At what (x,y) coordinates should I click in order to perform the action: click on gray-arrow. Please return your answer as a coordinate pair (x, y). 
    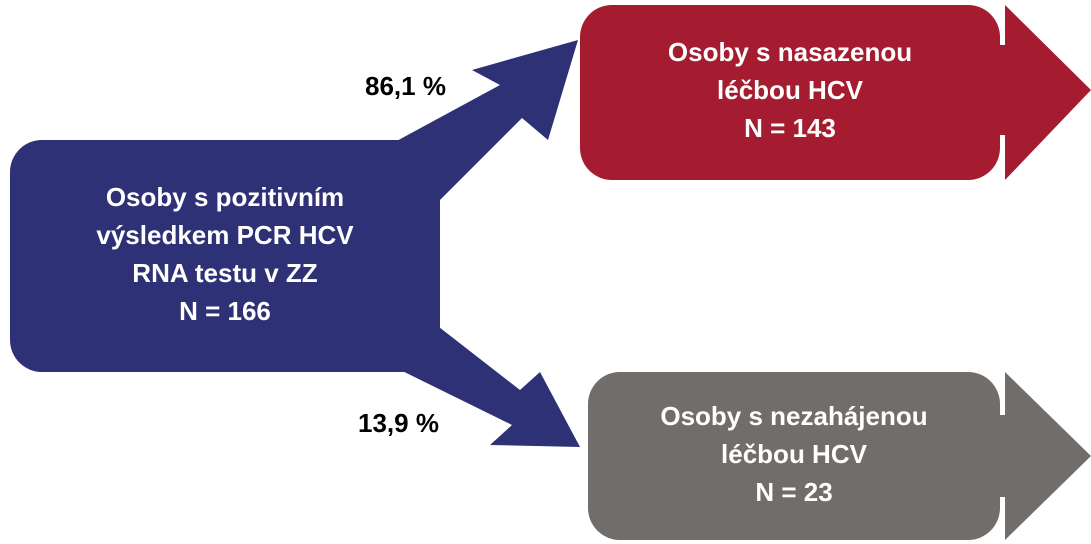
    Looking at the image, I should click on (1025, 456).